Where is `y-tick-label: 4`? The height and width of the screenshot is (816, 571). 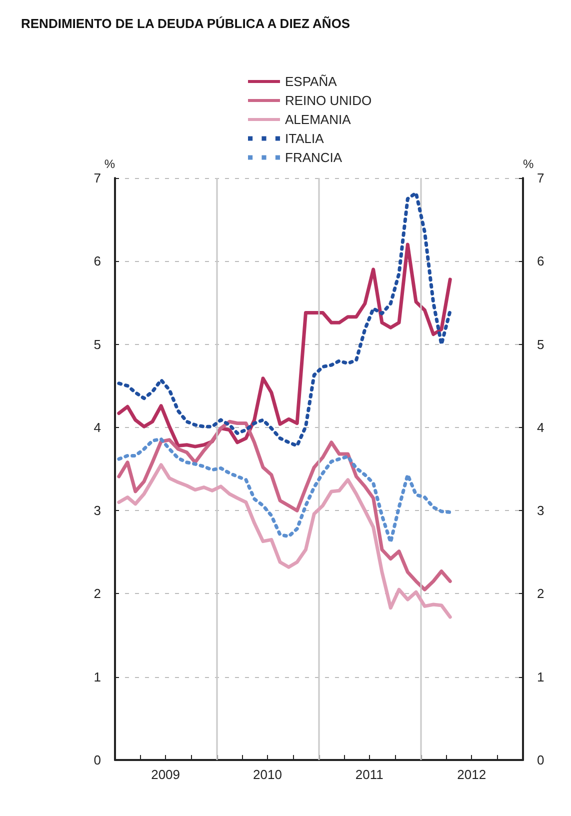
y-tick-label: 4 is located at coordinates (97, 427).